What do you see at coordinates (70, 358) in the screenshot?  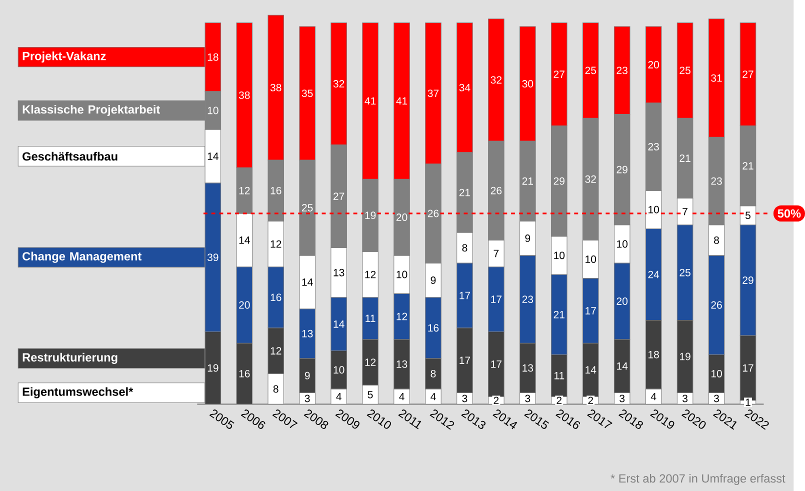 I see `text: Restrukturierung` at bounding box center [70, 358].